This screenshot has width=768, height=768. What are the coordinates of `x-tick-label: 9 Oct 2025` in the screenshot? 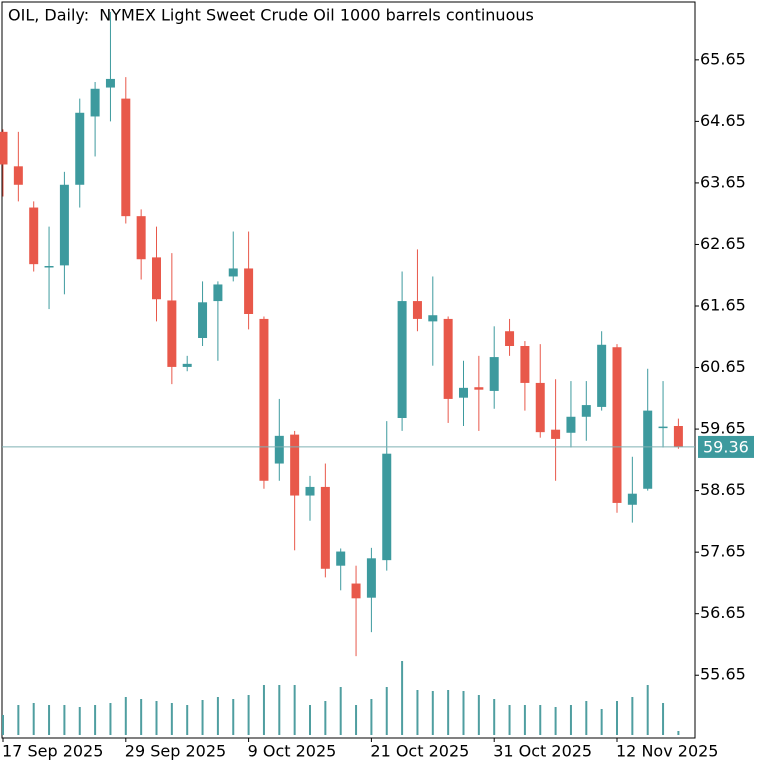 It's located at (292, 751).